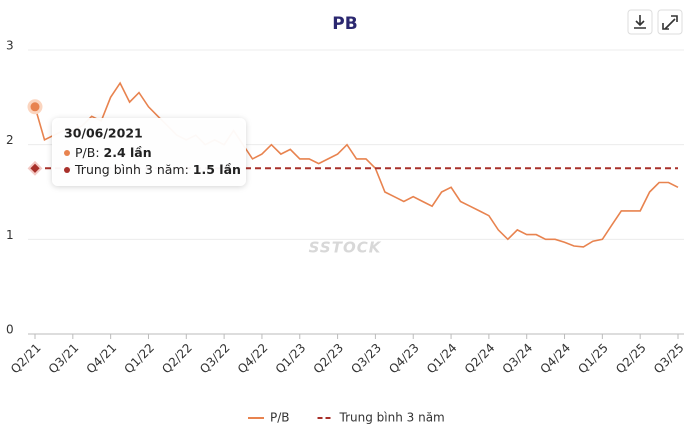 Image resolution: width=690 pixels, height=430 pixels. Describe the element at coordinates (669, 359) in the screenshot. I see `x-tick-label: Q3/25` at that location.